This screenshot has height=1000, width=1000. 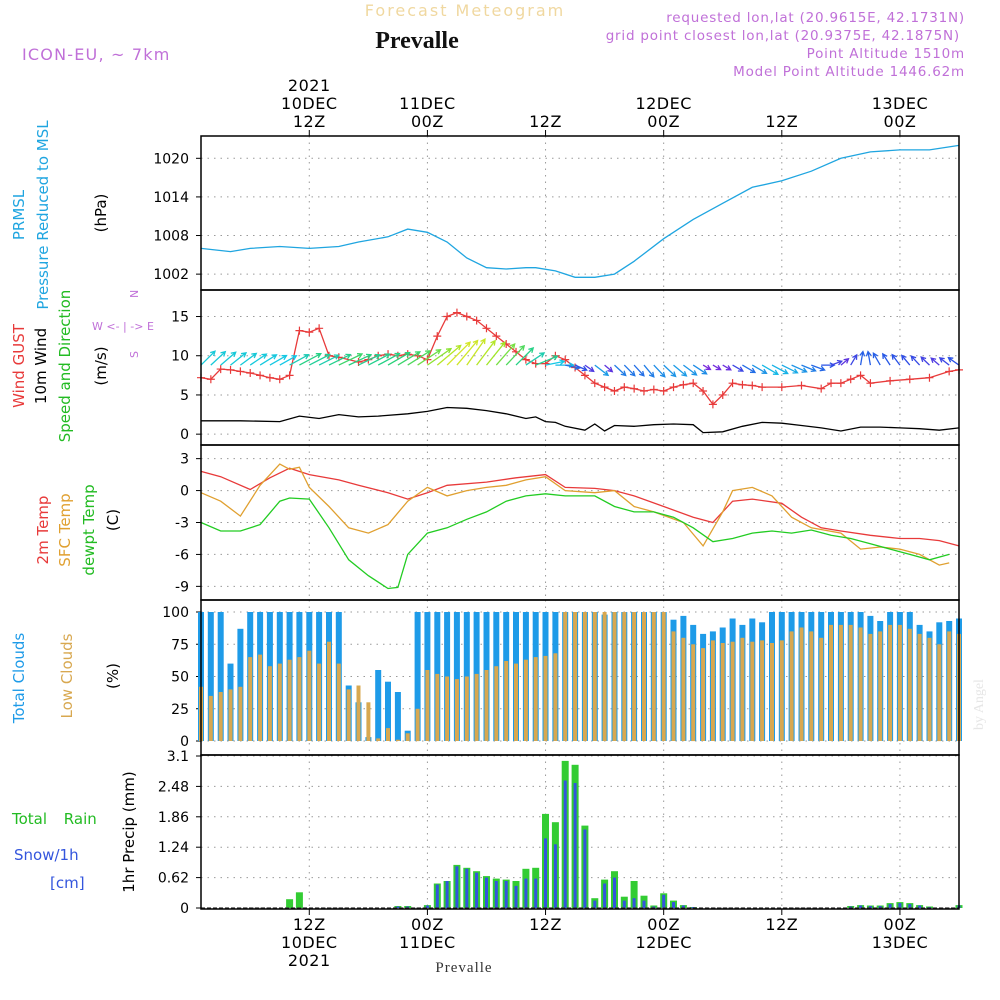 I want to click on bottom-time-label: 11DEC, so click(x=427, y=942).